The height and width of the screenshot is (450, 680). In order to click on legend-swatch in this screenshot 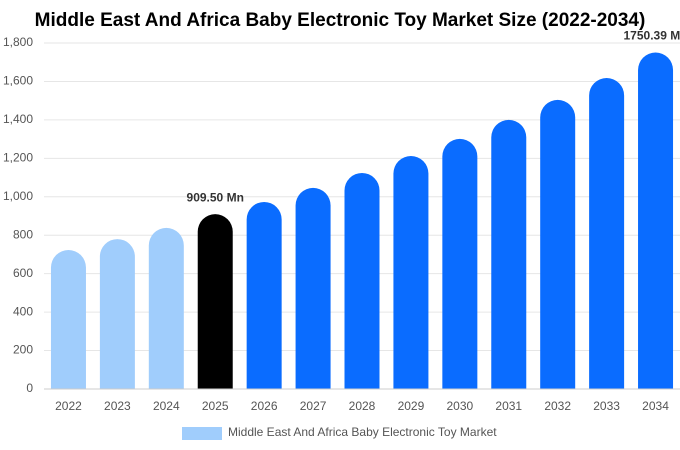, I will do `click(202, 433)`.